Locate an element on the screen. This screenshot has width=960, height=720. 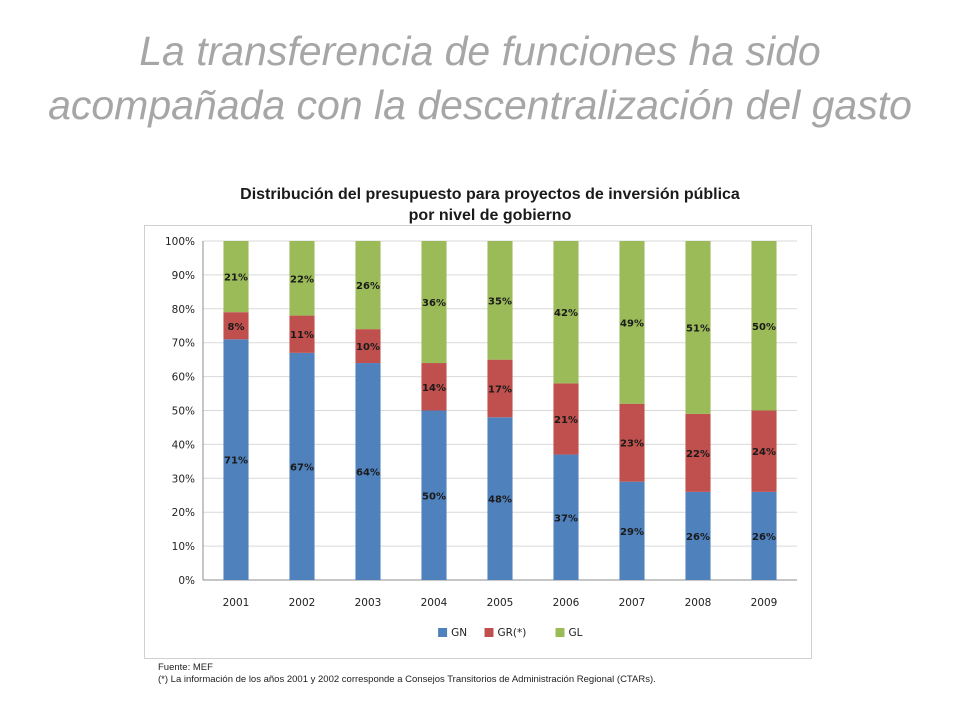
legend-label: GN is located at coordinates (459, 633).